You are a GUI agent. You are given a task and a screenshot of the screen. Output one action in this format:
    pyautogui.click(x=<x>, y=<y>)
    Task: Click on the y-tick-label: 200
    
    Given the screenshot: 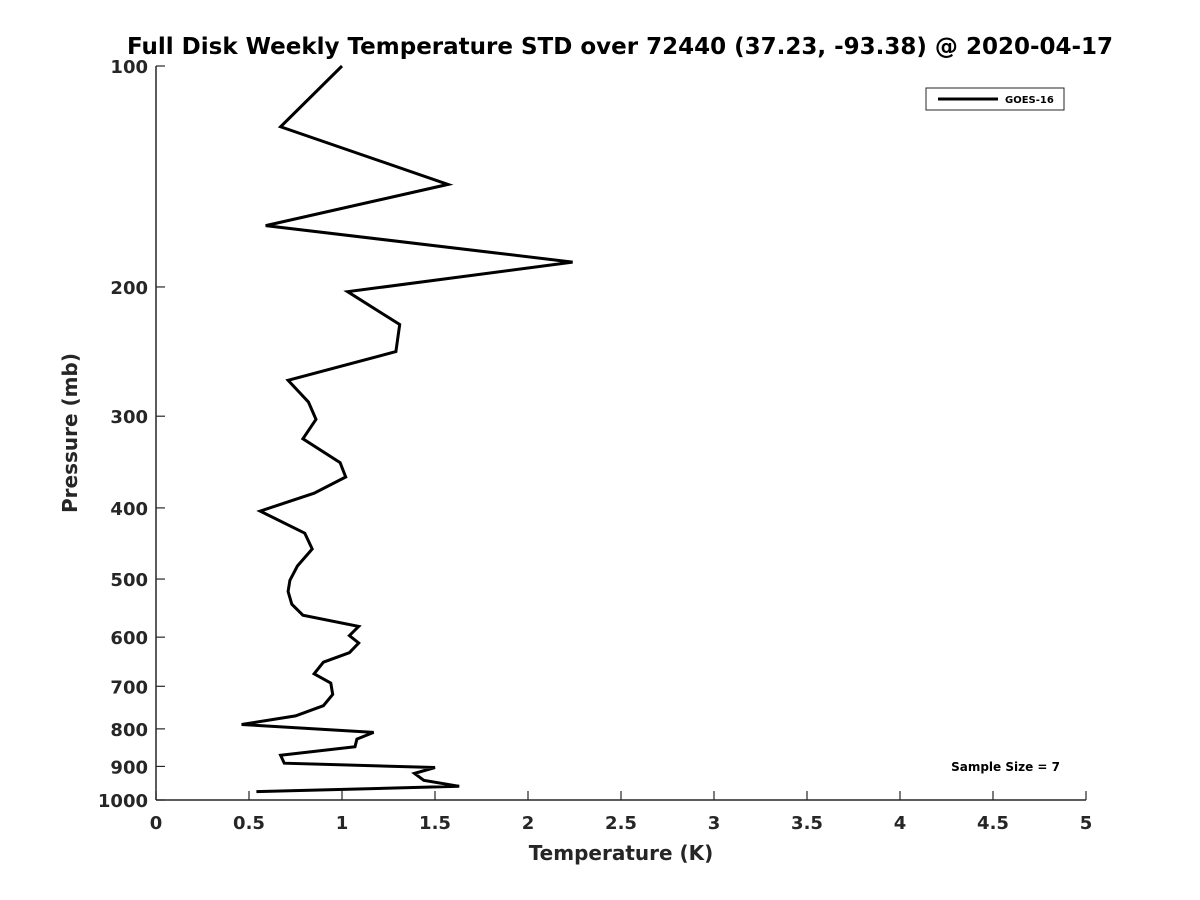 What is the action you would take?
    pyautogui.click(x=129, y=288)
    